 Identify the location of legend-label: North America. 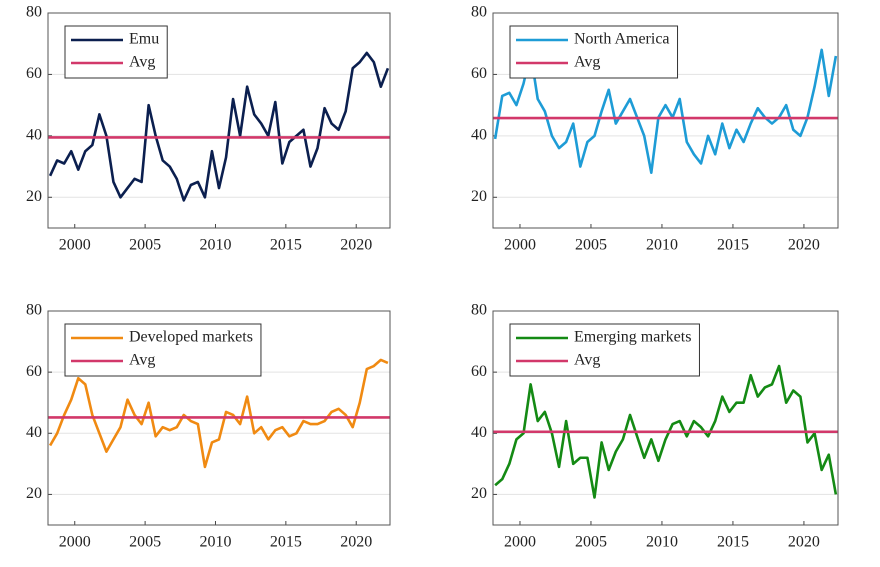
(622, 39).